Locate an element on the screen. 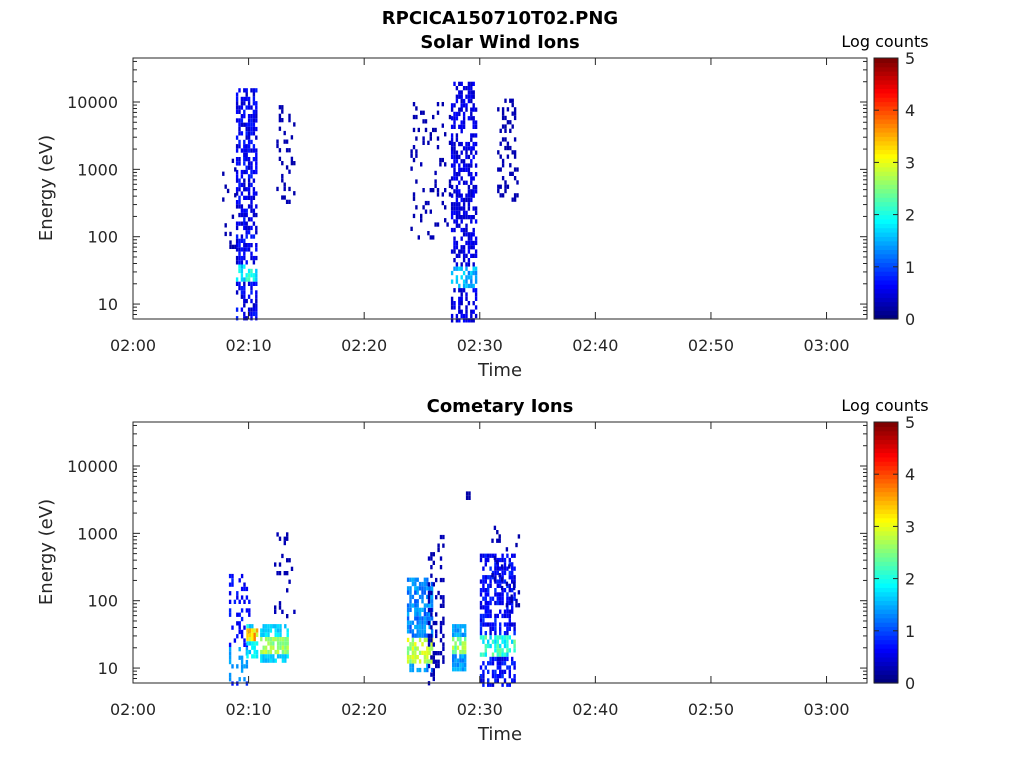 The height and width of the screenshot is (768, 1024). solar-wind-heatmap is located at coordinates (370, 202).